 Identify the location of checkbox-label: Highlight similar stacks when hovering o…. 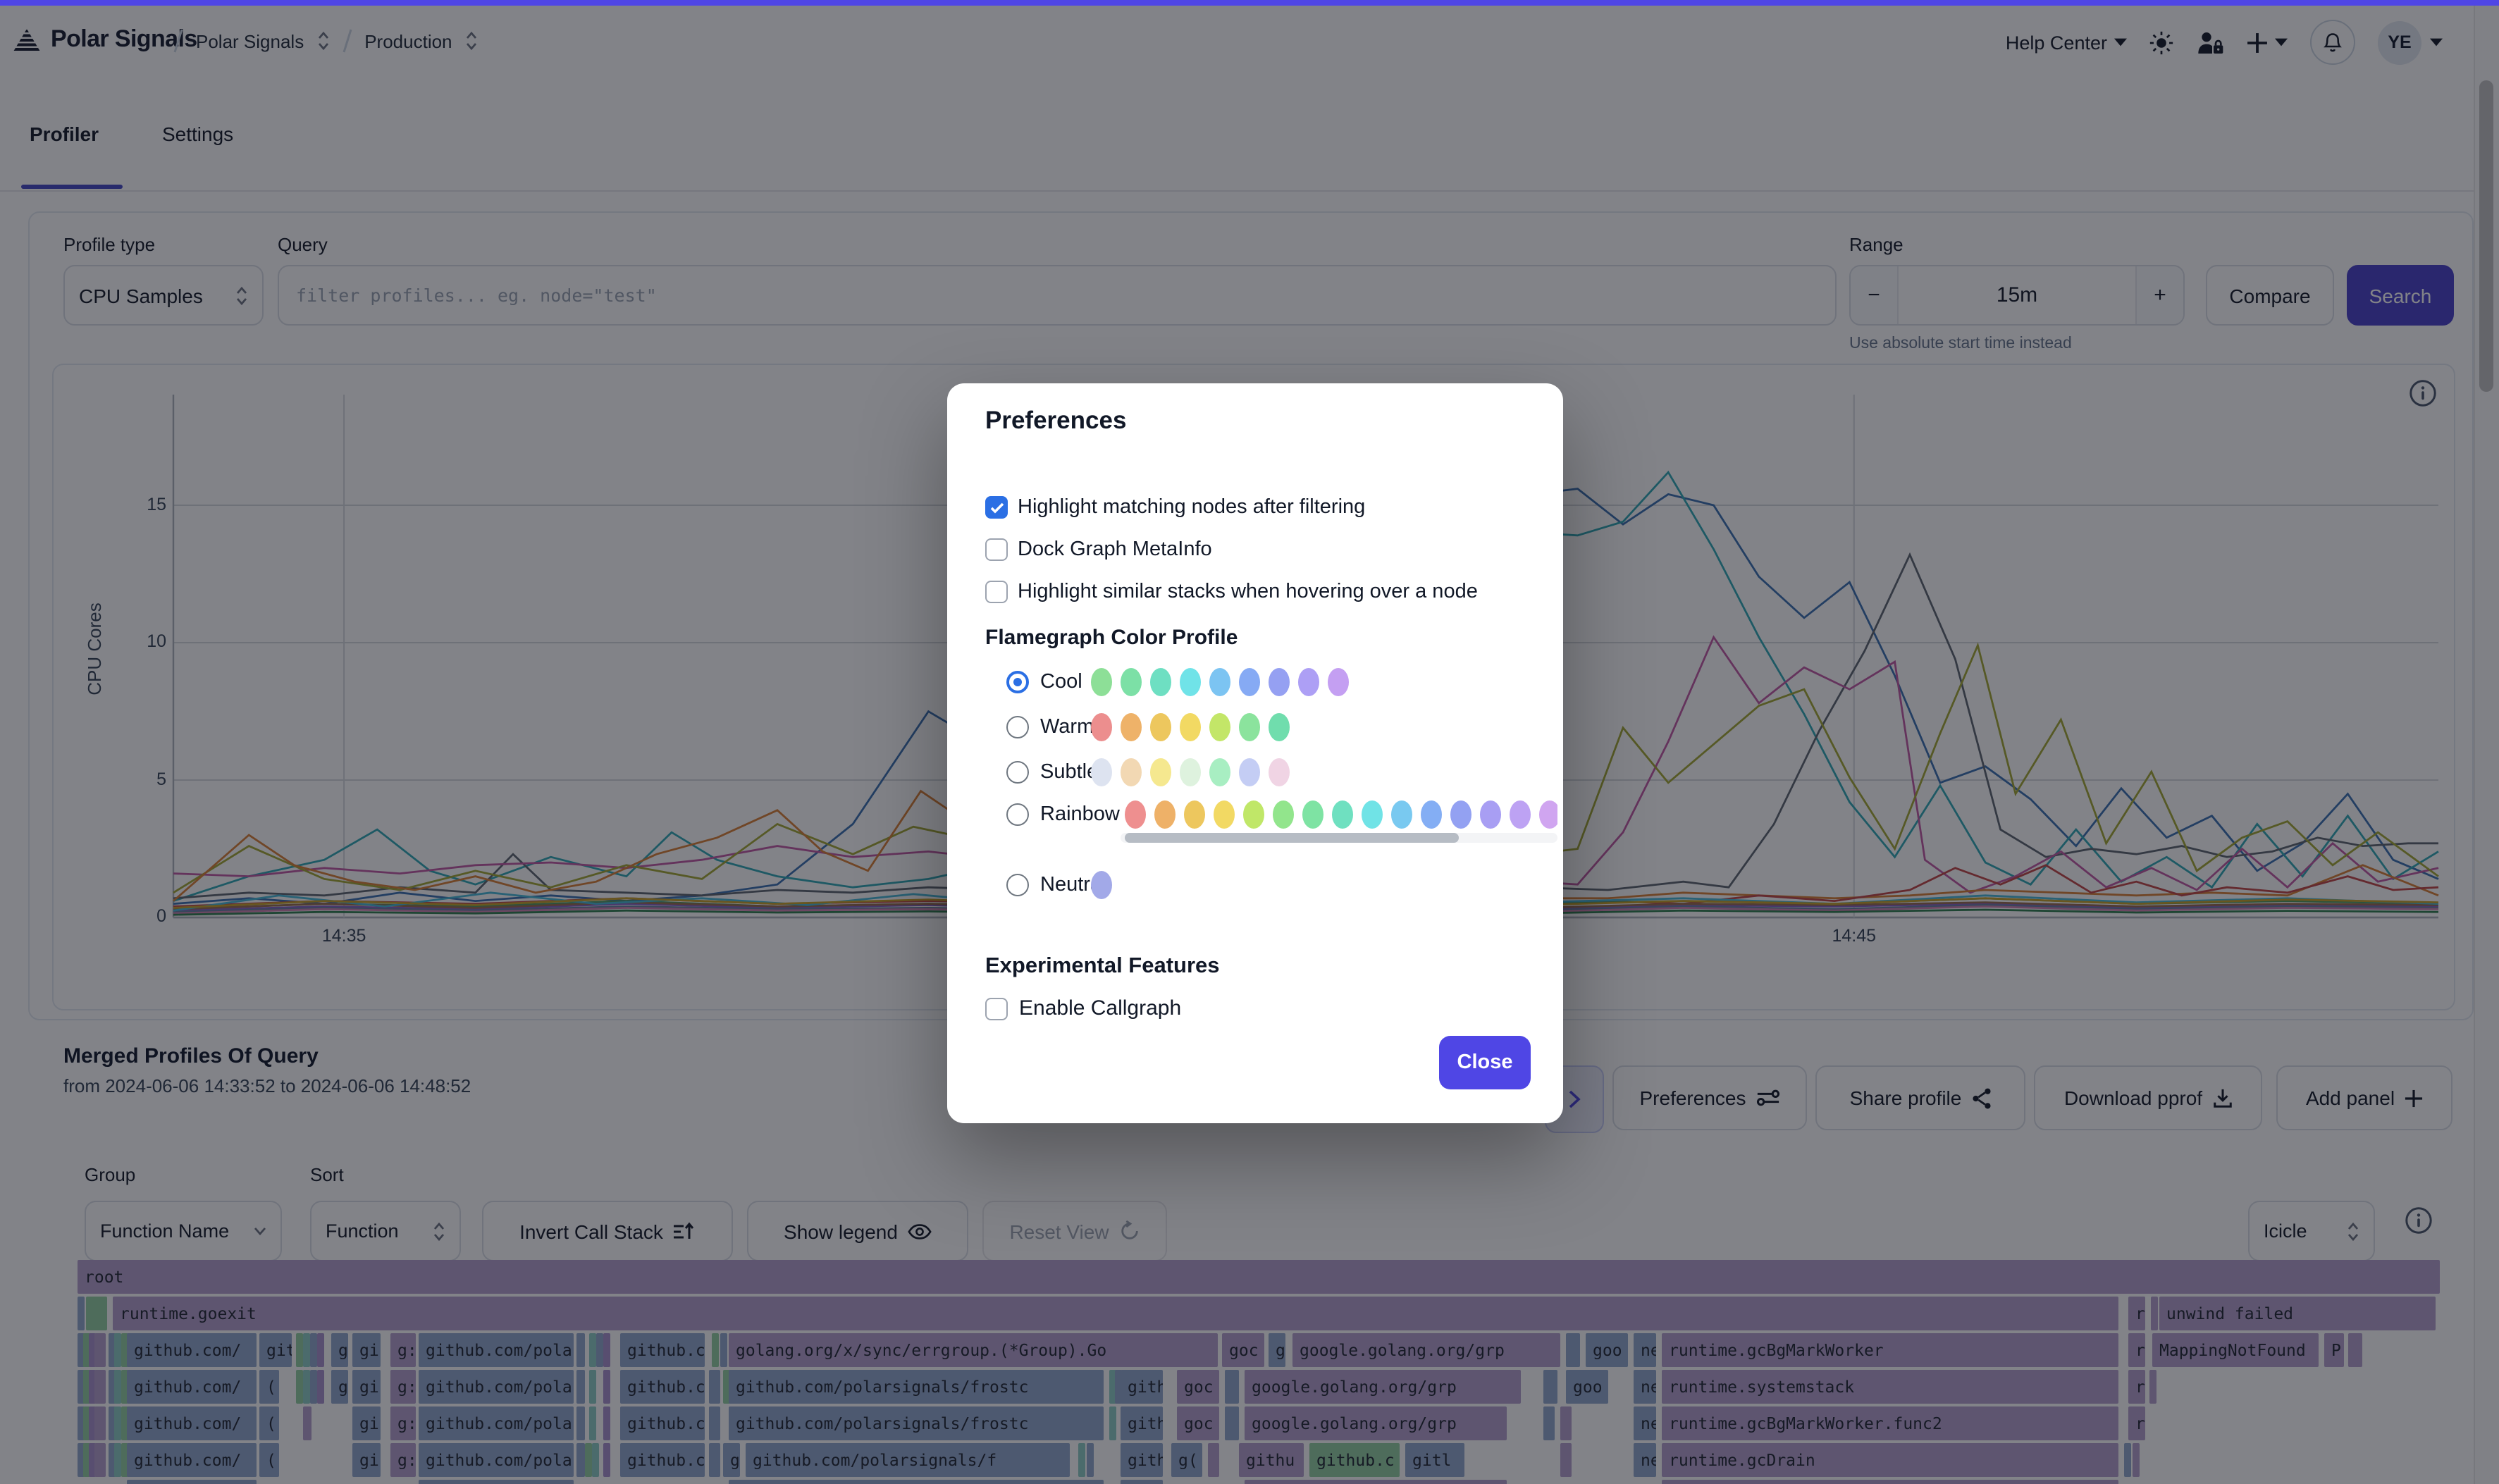
(1248, 592).